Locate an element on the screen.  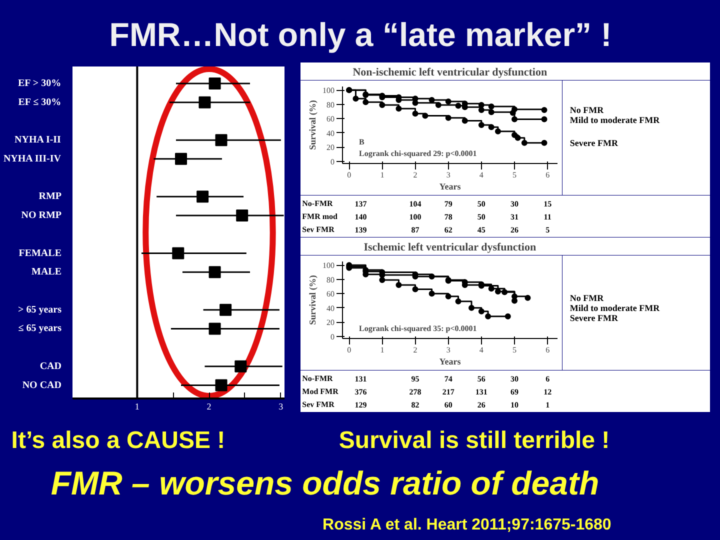
text: Sev FMR 139 87 62 45 26 5 is located at coordinates (426, 230).